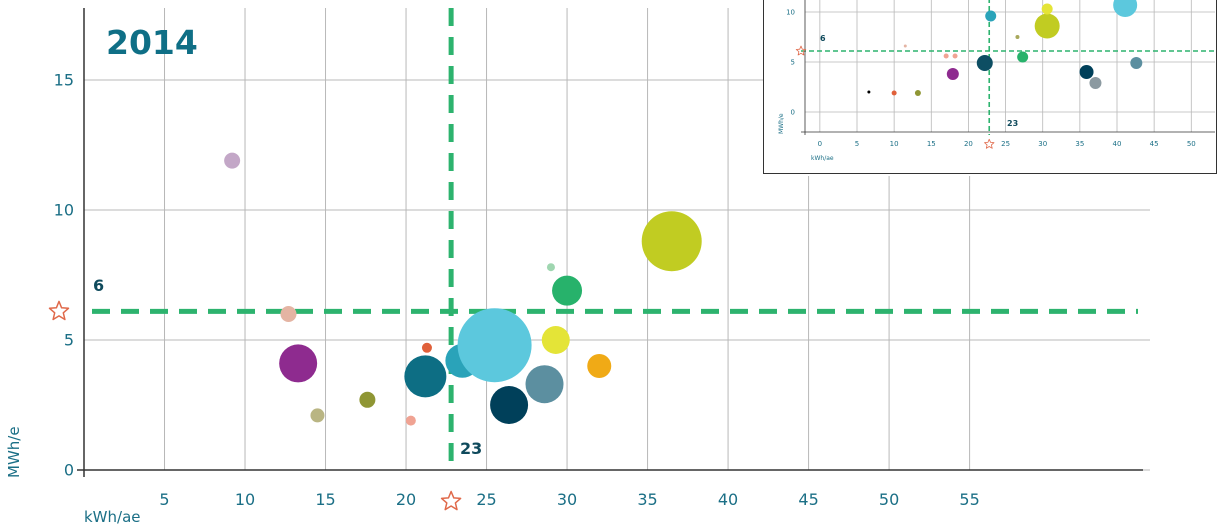  What do you see at coordinates (98, 285) in the screenshot?
I see `ref-y-label: 6` at bounding box center [98, 285].